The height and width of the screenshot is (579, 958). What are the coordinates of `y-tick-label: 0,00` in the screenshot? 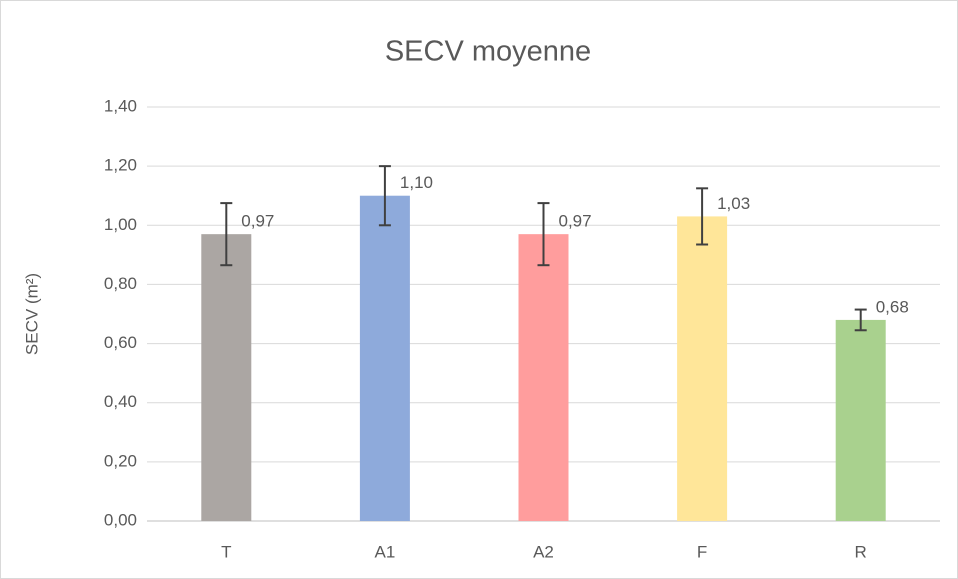 It's located at (120, 519).